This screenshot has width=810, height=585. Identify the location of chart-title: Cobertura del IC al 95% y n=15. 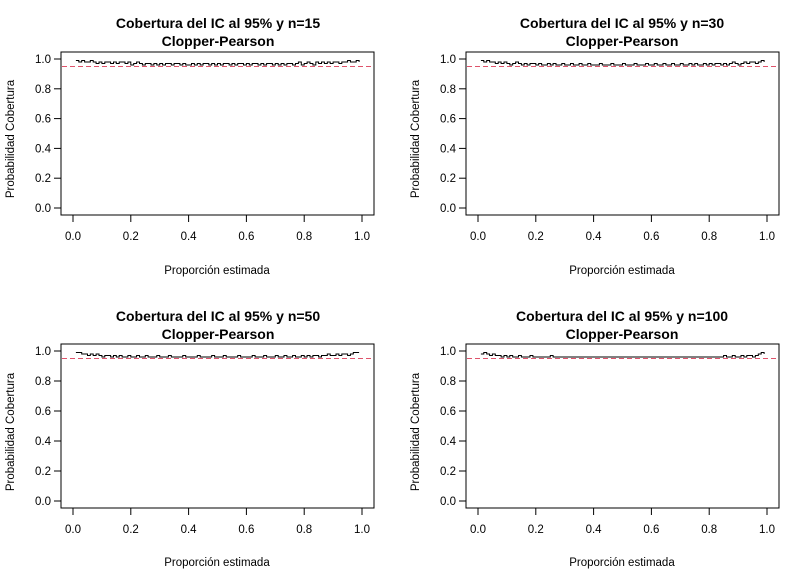
(218, 23).